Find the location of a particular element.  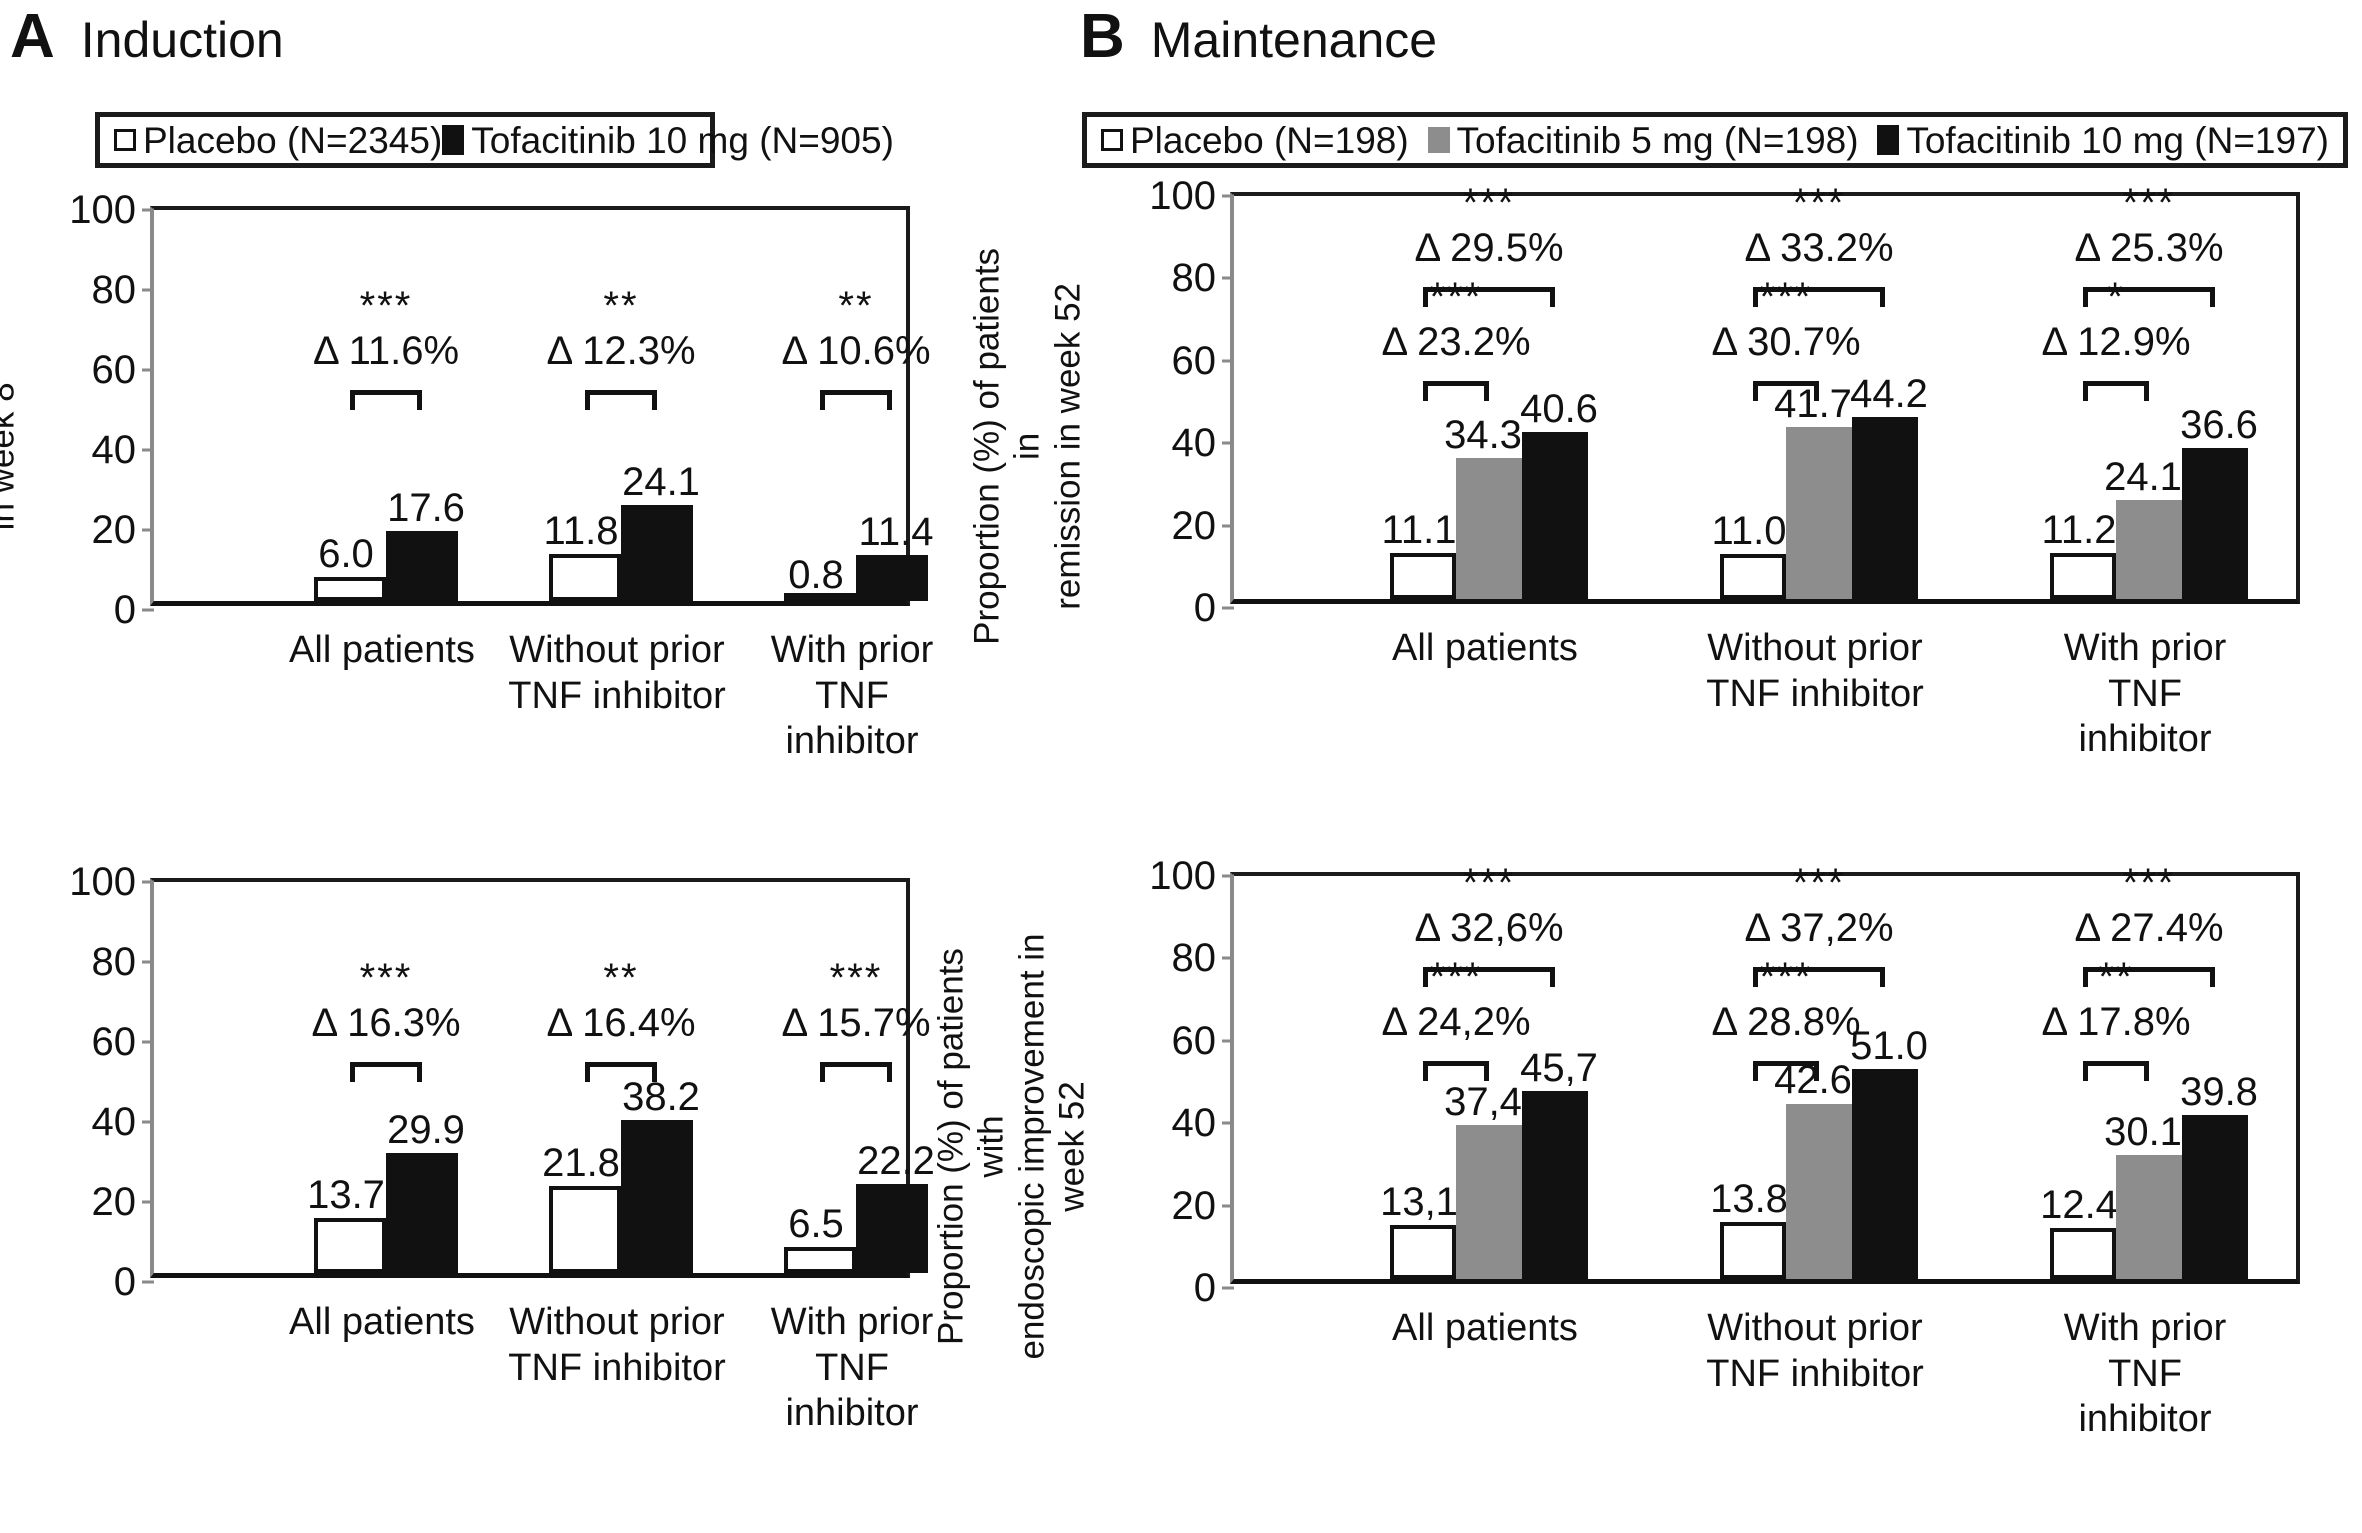

bar-value-label: 39.8 is located at coordinates (2219, 1092).